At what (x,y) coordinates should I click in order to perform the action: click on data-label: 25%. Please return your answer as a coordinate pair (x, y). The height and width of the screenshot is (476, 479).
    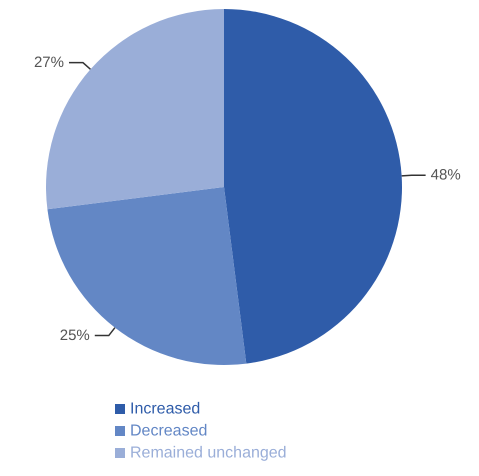
    Looking at the image, I should click on (75, 335).